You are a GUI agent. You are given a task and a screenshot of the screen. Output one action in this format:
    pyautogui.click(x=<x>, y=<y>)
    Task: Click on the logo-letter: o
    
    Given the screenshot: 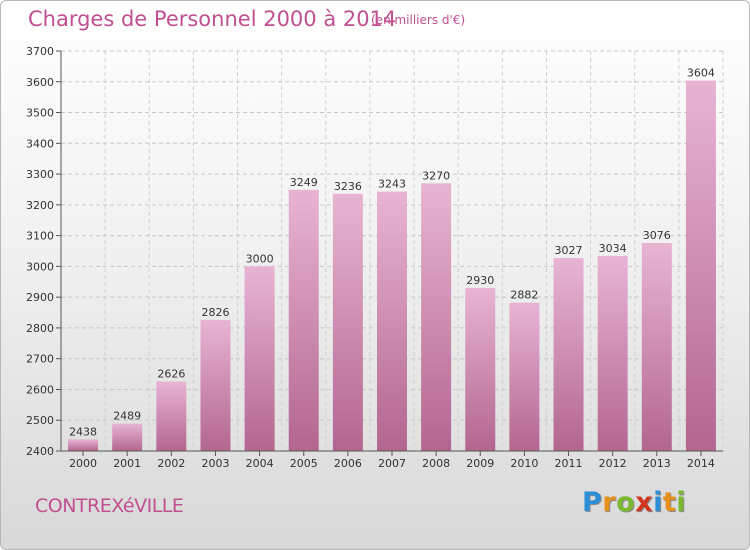 What is the action you would take?
    pyautogui.click(x=626, y=502)
    